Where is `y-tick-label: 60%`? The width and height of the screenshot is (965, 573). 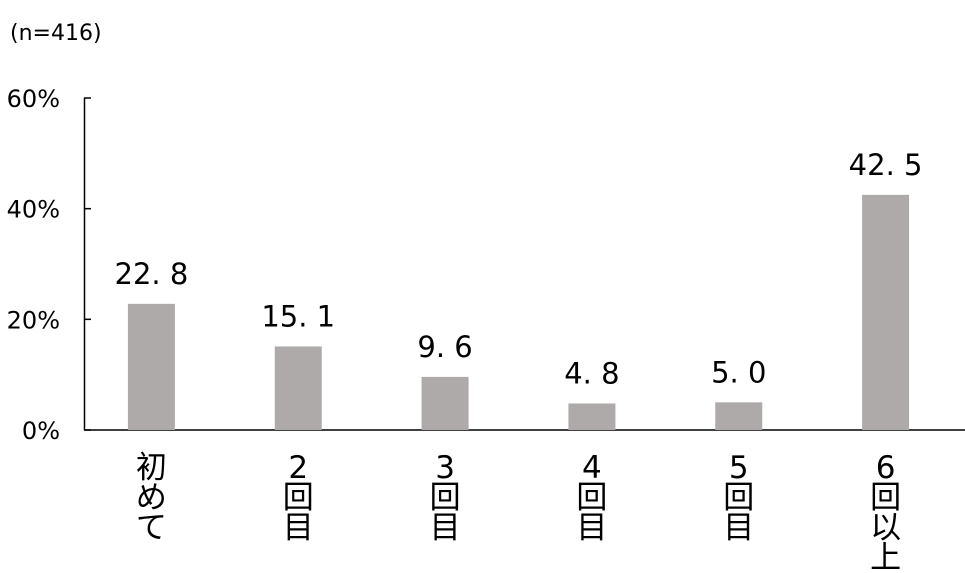 y-tick-label: 60% is located at coordinates (33, 99).